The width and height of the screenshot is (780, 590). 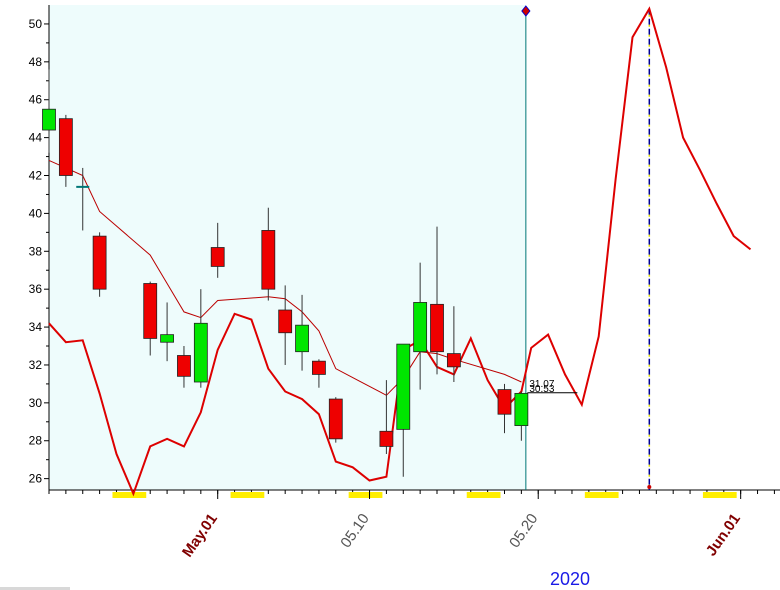 What do you see at coordinates (36, 176) in the screenshot?
I see `y-tick-label: 42` at bounding box center [36, 176].